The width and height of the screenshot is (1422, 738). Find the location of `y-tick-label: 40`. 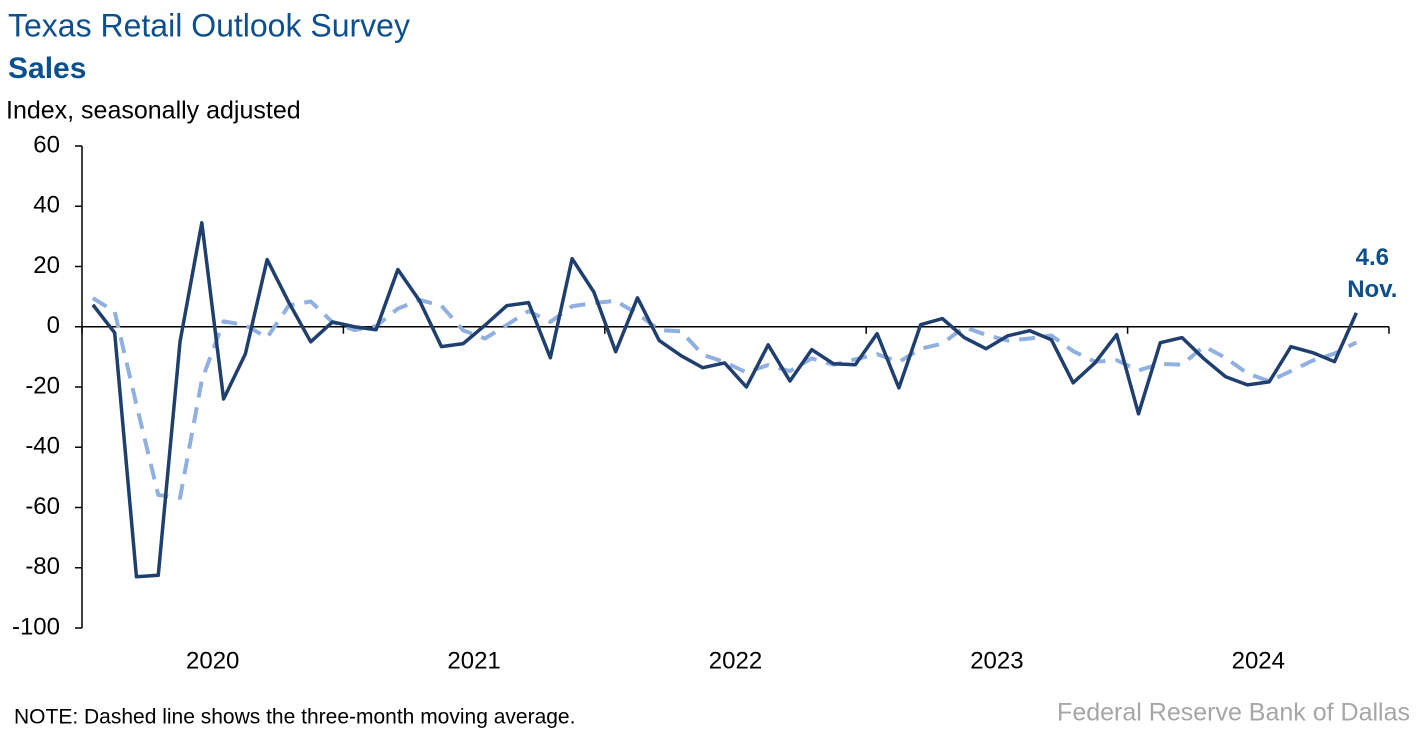

y-tick-label: 40 is located at coordinates (46, 205).